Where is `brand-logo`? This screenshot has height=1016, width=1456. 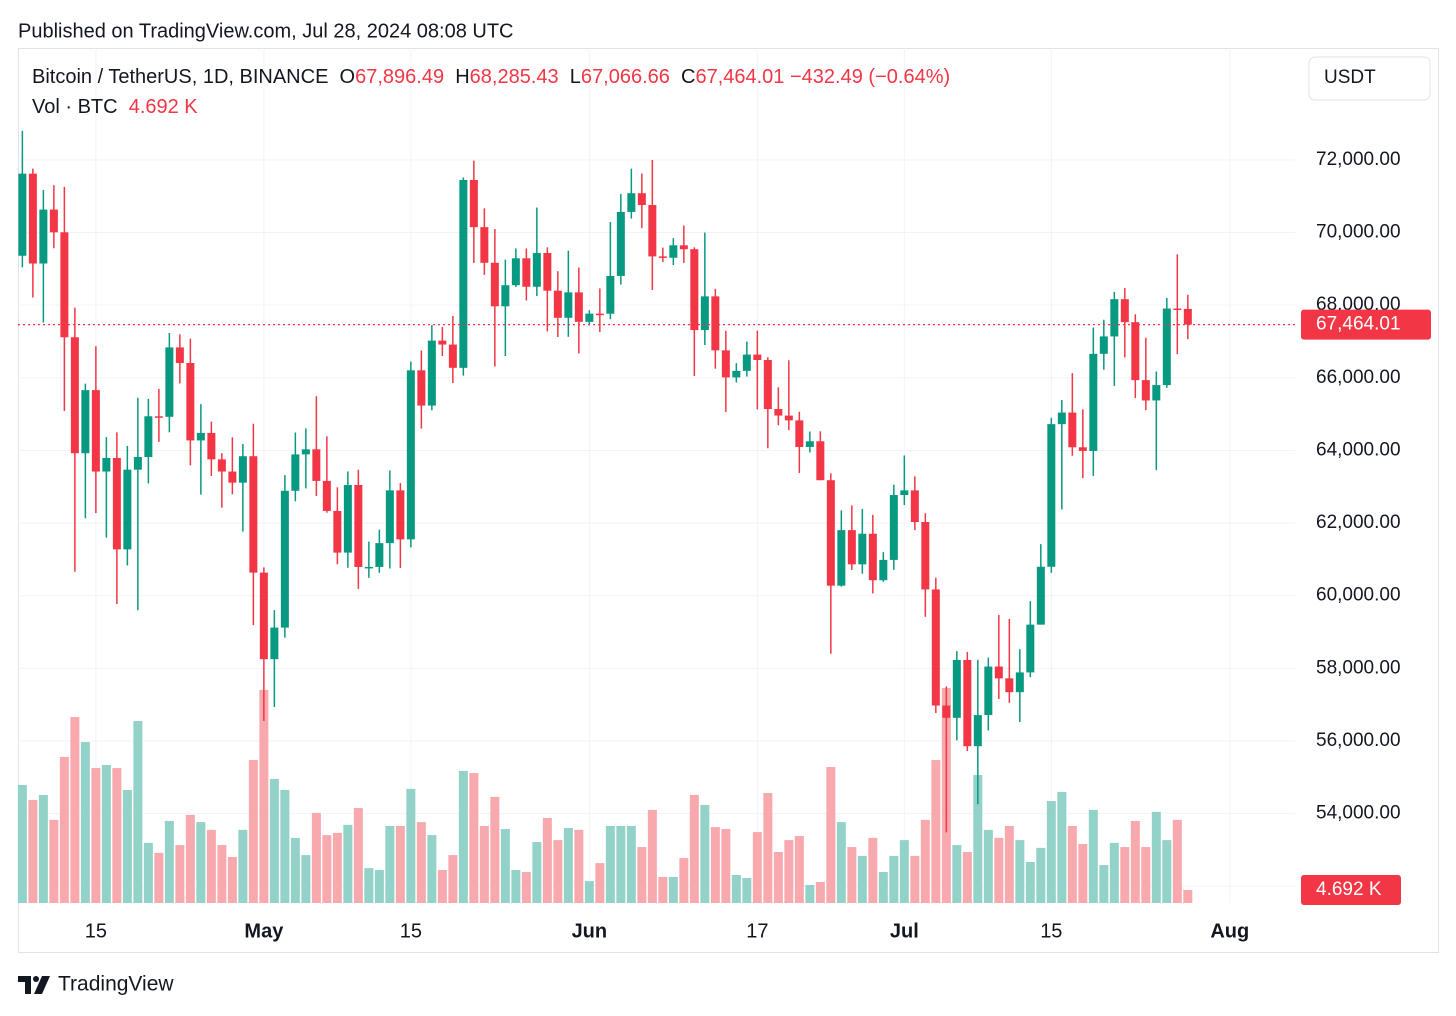
brand-logo is located at coordinates (34, 985).